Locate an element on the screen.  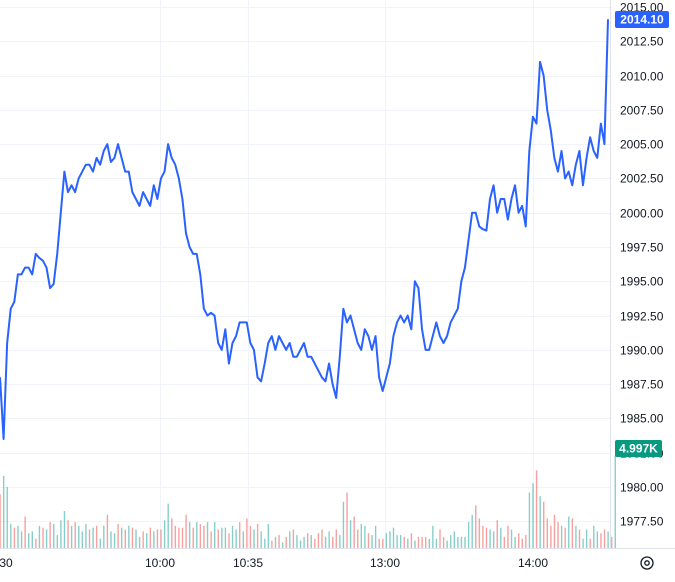
price-tick-label: 1992.50 is located at coordinates (642, 317).